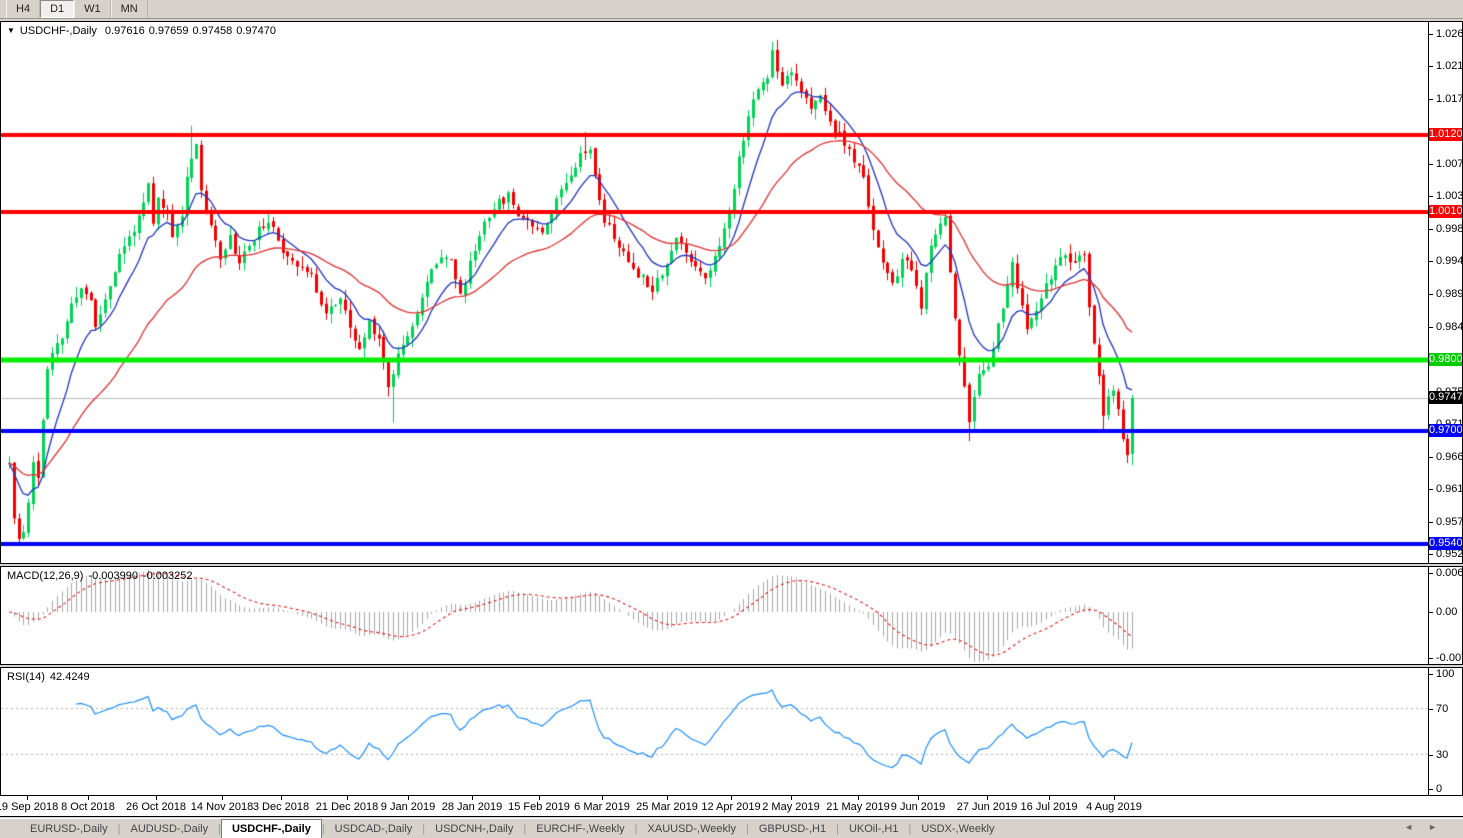 This screenshot has height=838, width=1463. Describe the element at coordinates (23, 9) in the screenshot. I see `timeframe-button-h4: H4` at that location.